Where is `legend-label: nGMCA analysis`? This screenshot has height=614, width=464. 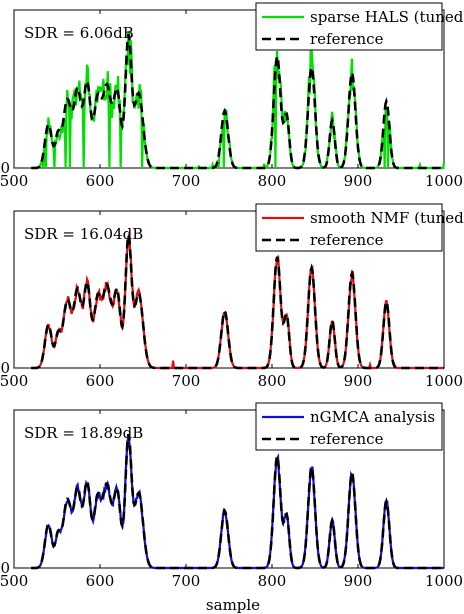
legend-label: nGMCA analysis is located at coordinates (372, 417).